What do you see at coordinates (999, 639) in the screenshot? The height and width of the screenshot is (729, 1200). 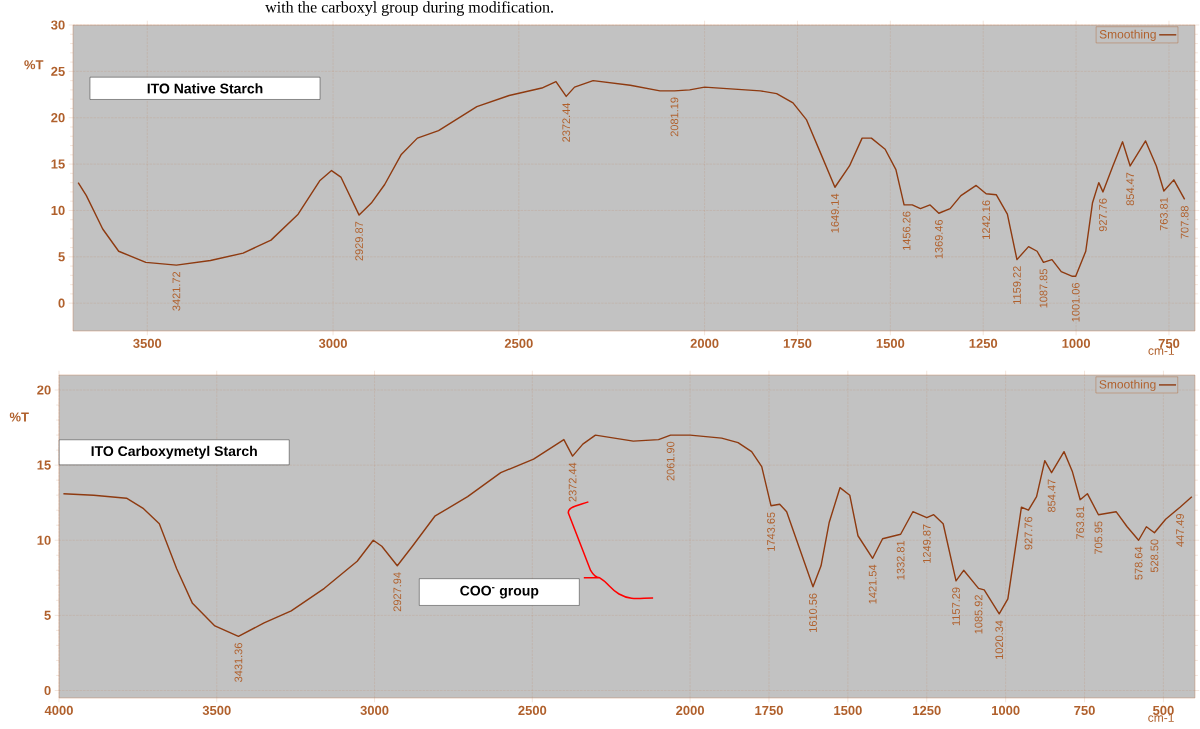 I see `annotation: 1020.34` at bounding box center [999, 639].